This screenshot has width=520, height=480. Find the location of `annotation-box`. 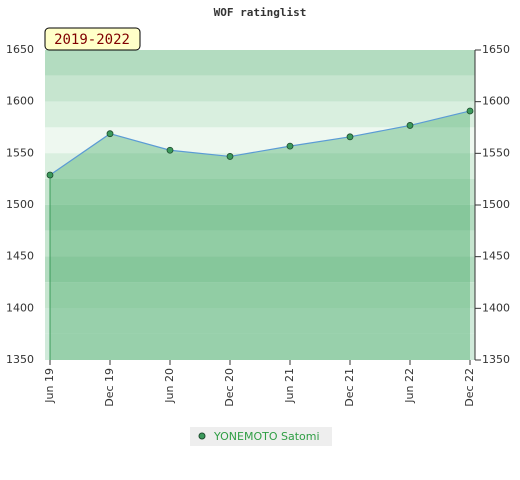

annotation-box is located at coordinates (92, 39).